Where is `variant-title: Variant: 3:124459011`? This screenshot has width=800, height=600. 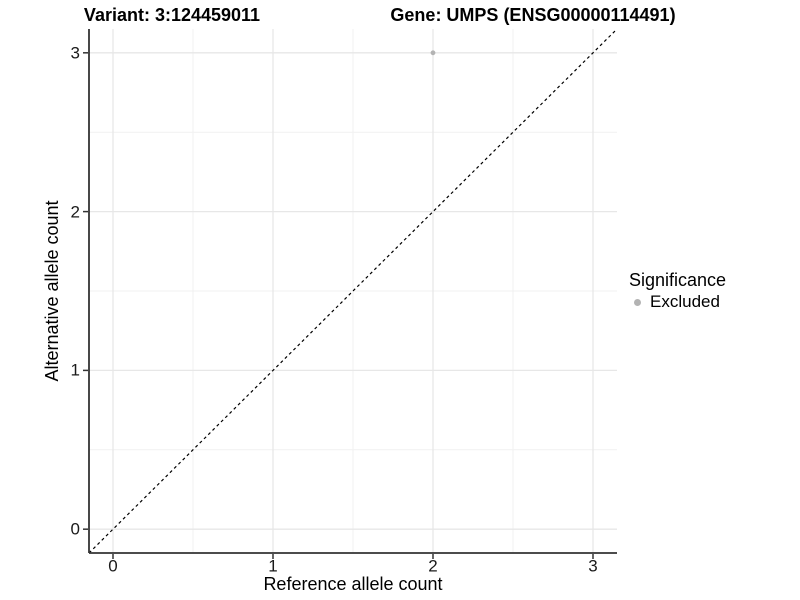 variant-title: Variant: 3:124459011 is located at coordinates (172, 15).